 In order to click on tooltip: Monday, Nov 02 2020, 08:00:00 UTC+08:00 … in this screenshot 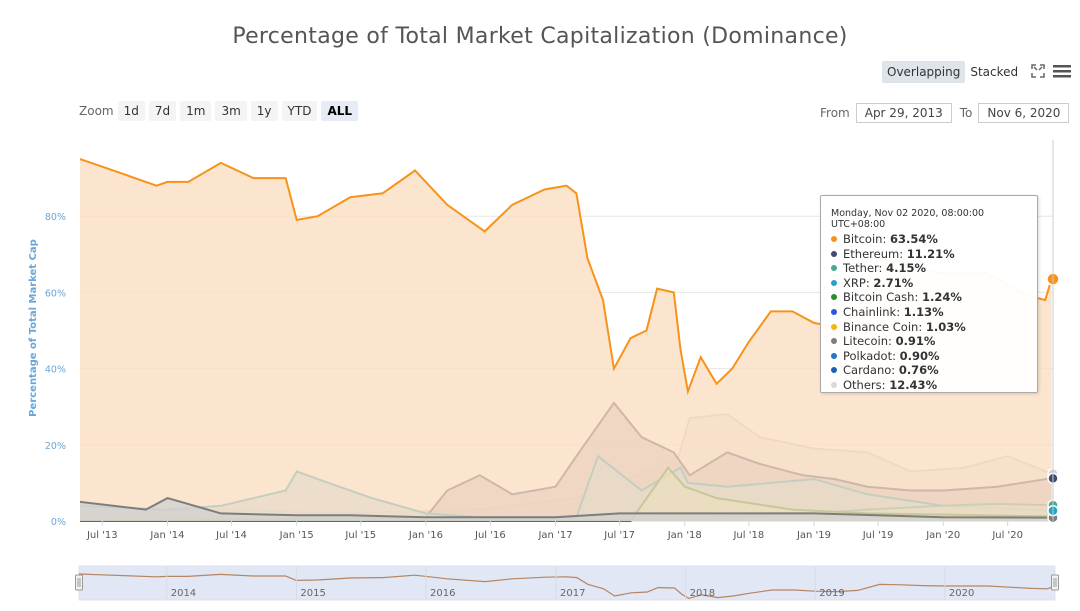, I will do `click(929, 294)`.